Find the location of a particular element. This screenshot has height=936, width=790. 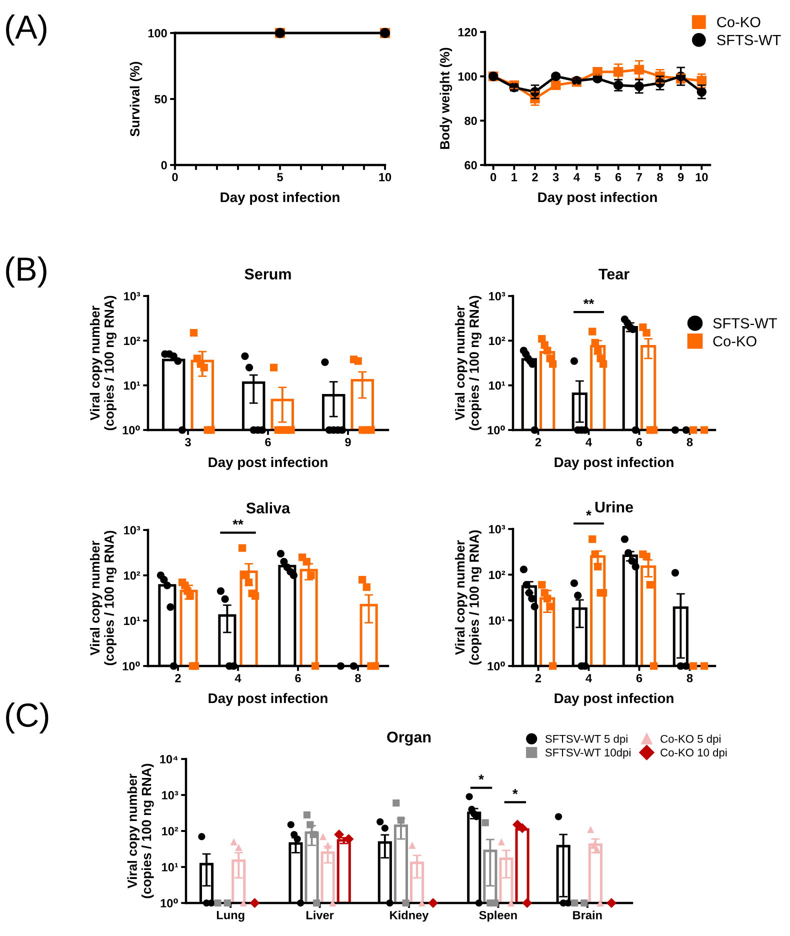

annotation: ** is located at coordinates (588, 301).